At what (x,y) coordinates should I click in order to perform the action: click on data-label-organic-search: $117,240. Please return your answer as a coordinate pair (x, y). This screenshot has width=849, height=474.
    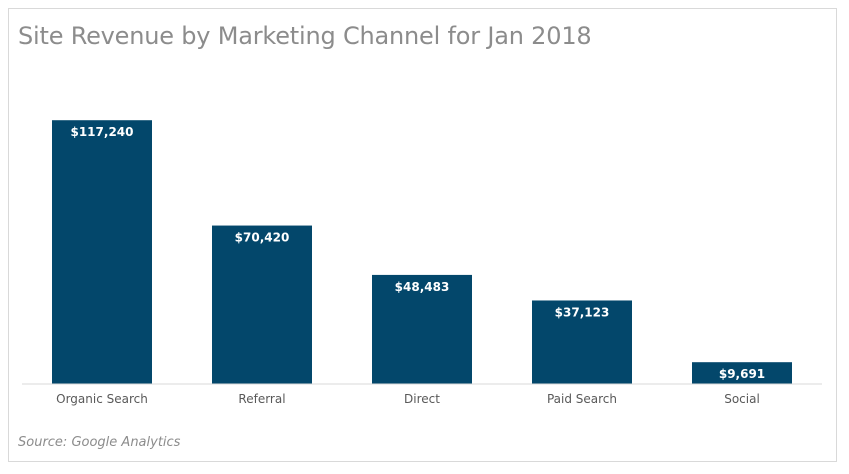
    Looking at the image, I should click on (101, 132).